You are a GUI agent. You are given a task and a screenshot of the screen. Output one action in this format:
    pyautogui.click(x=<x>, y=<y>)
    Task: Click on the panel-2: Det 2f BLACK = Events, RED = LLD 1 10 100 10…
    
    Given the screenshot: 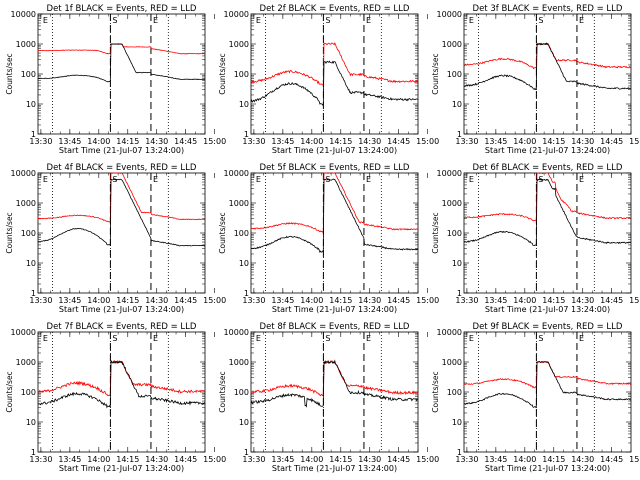 What is the action you would take?
    pyautogui.click(x=328, y=79)
    